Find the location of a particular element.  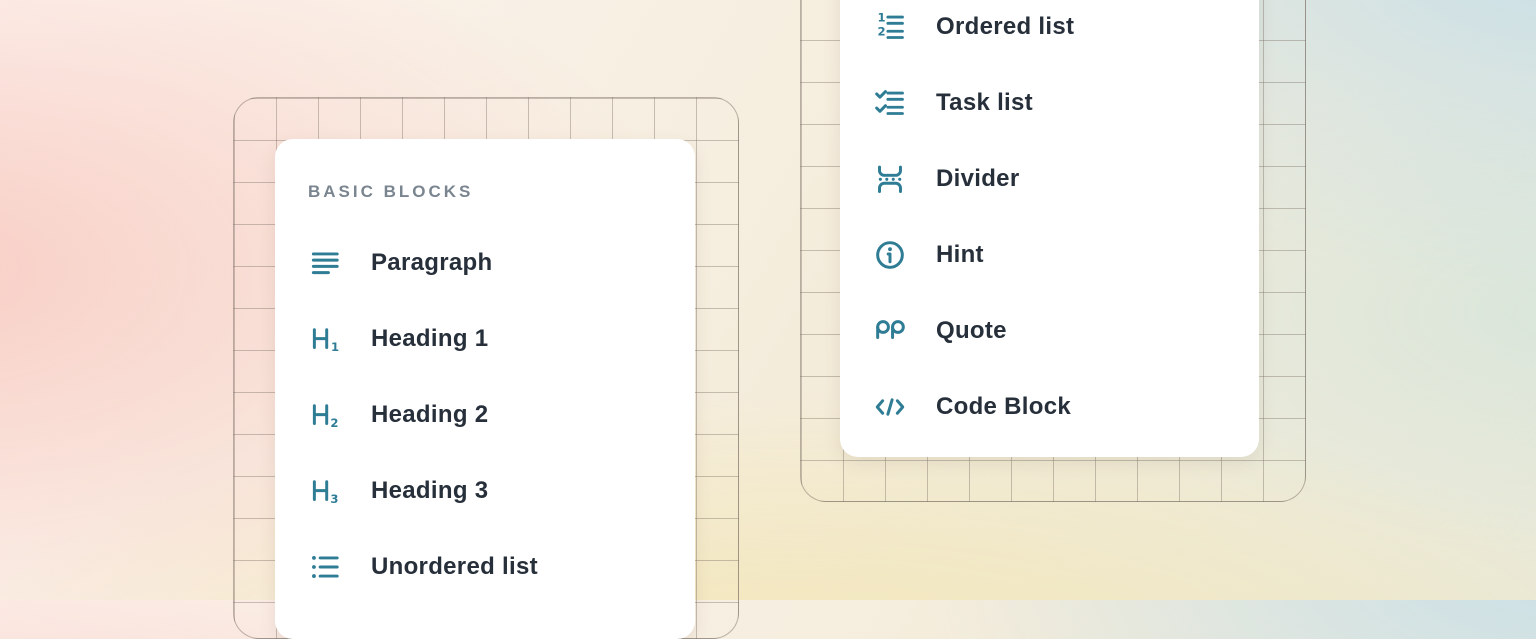

menu-item-label: Paragraph is located at coordinates (432, 262).